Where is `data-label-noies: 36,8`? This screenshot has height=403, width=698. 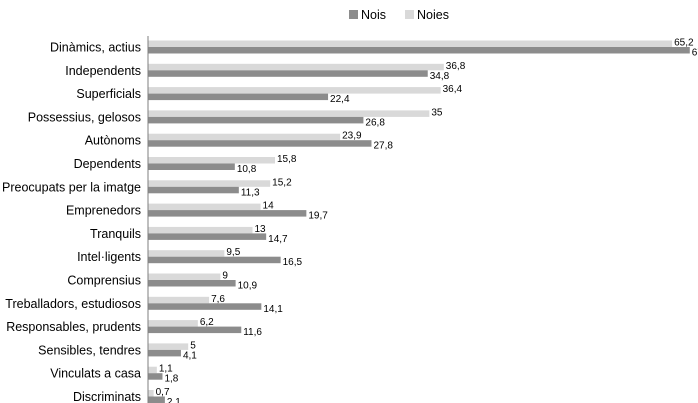
data-label-noies: 36,8 is located at coordinates (456, 66).